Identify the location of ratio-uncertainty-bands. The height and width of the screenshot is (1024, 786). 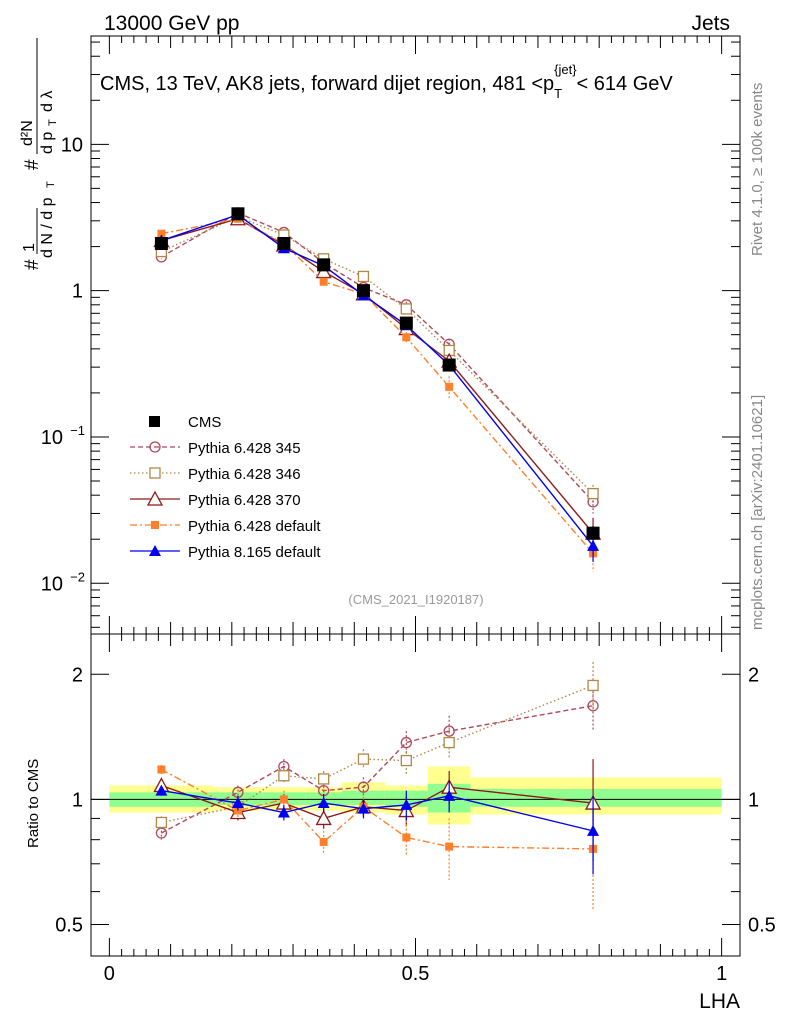
(415, 795).